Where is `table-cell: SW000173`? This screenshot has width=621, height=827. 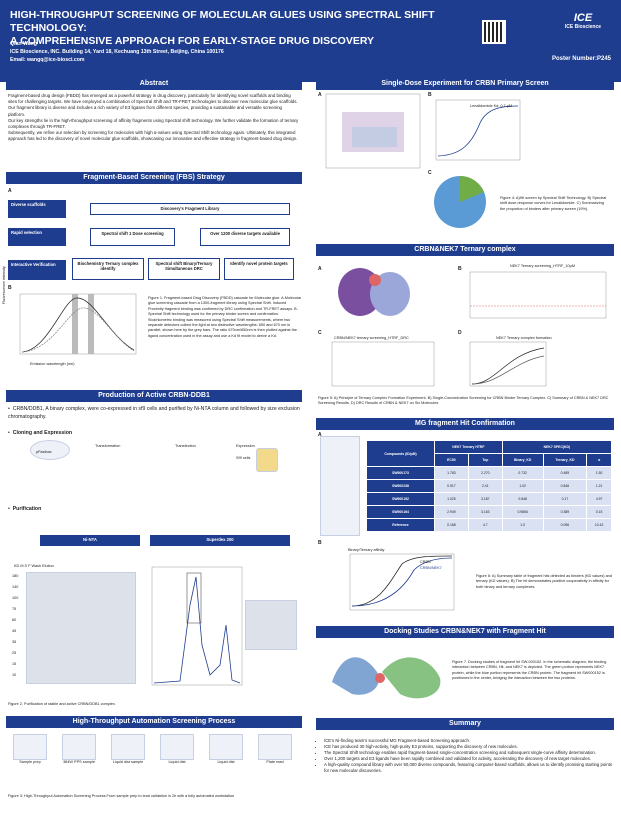 table-cell: SW000173 is located at coordinates (400, 473).